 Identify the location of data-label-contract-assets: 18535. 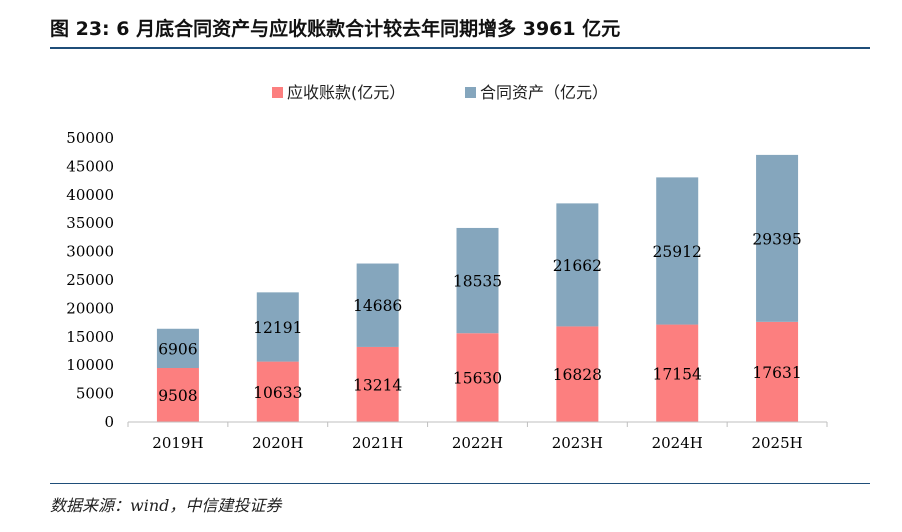
(477, 282).